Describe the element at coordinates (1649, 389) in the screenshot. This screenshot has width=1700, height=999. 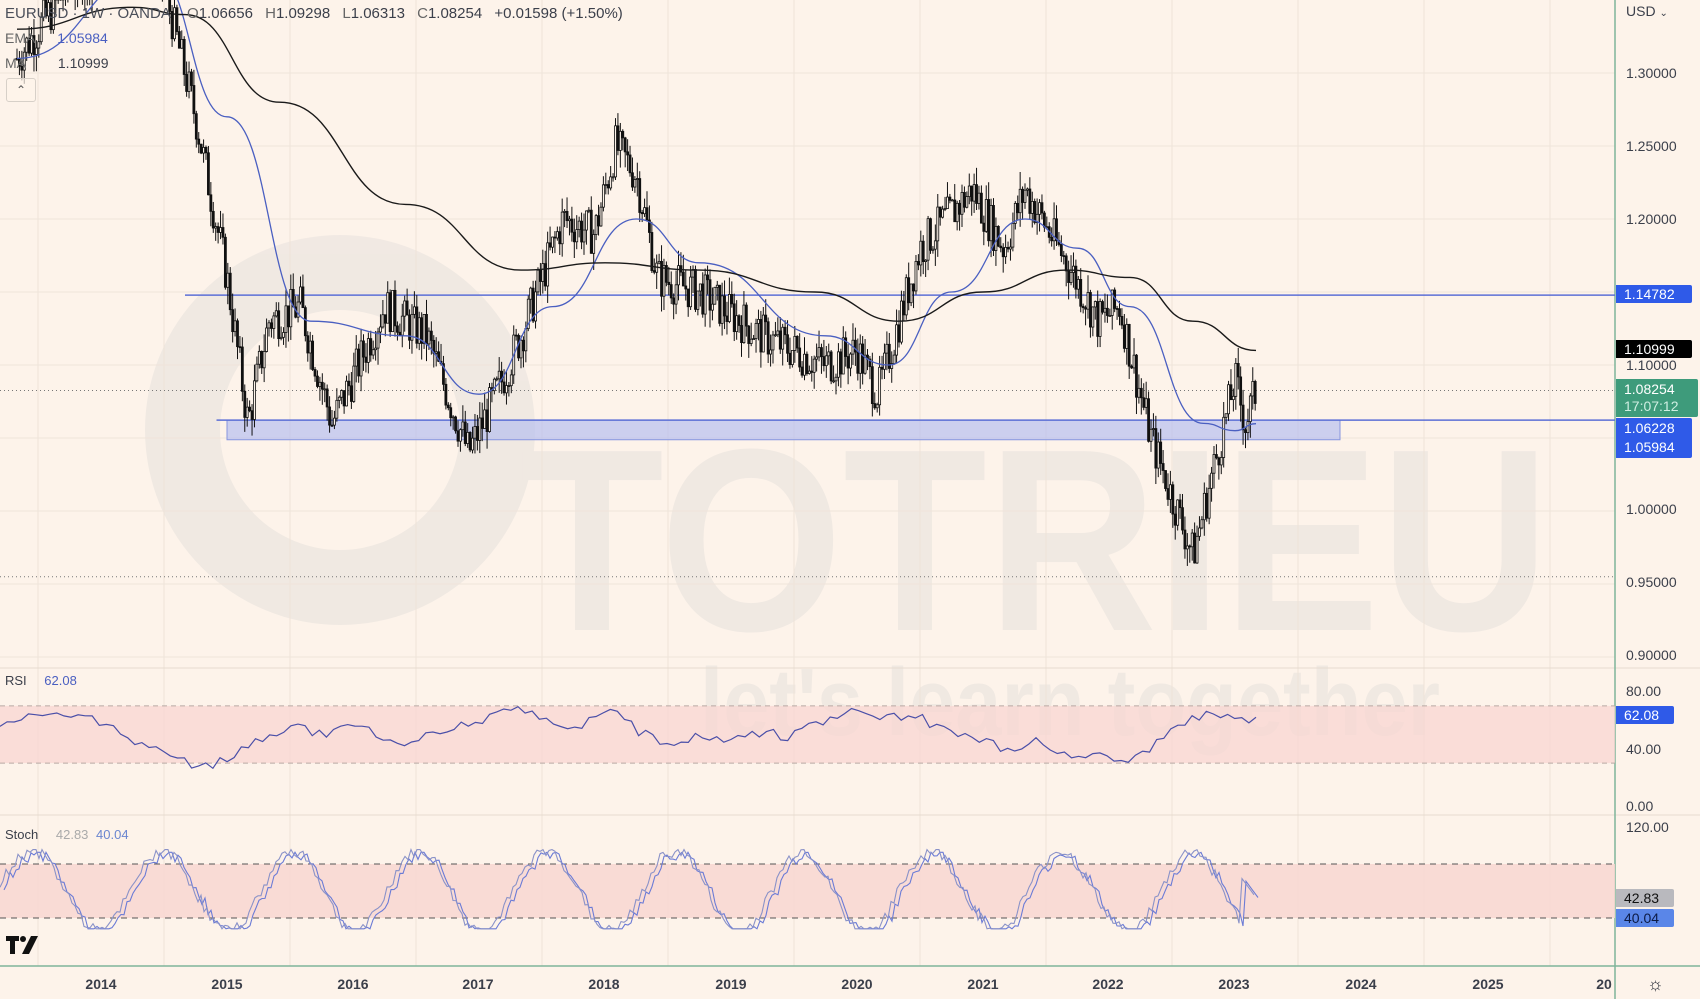
I see `last-price-value: 1.08254` at that location.